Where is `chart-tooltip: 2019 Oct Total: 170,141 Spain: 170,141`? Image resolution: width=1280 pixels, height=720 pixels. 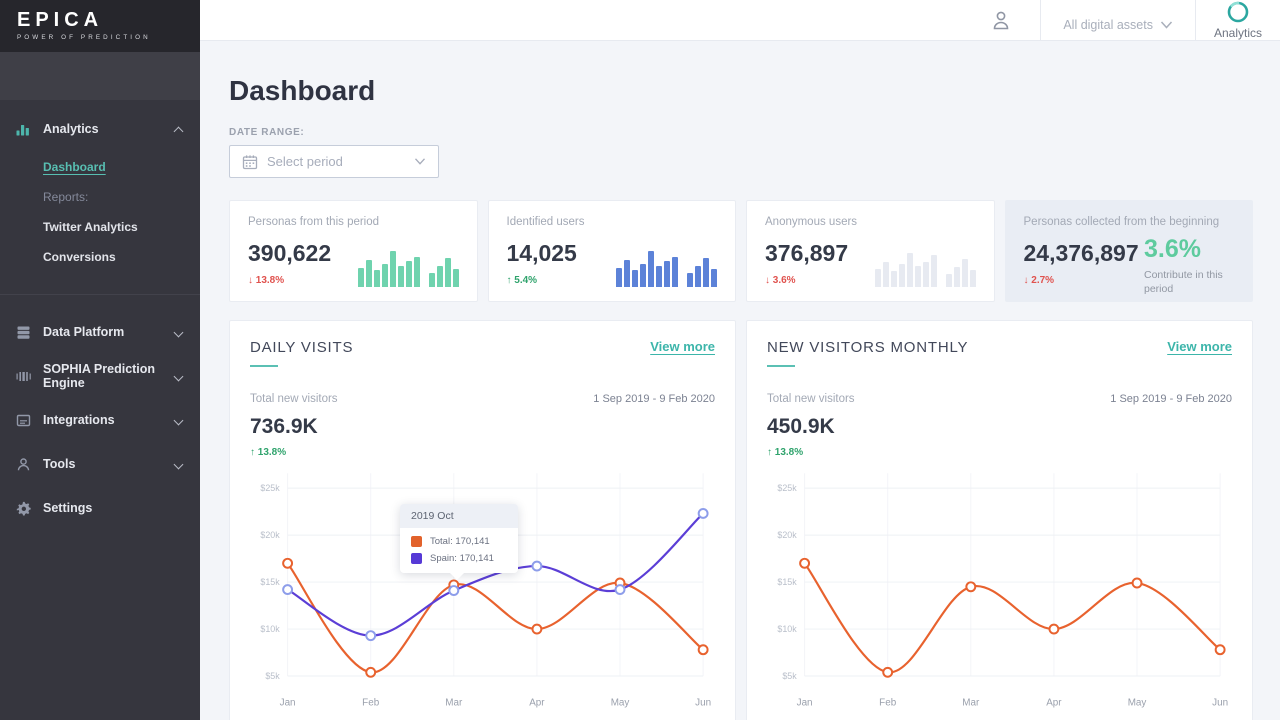
chart-tooltip: 2019 Oct Total: 170,141 Spain: 170,141 is located at coordinates (459, 542).